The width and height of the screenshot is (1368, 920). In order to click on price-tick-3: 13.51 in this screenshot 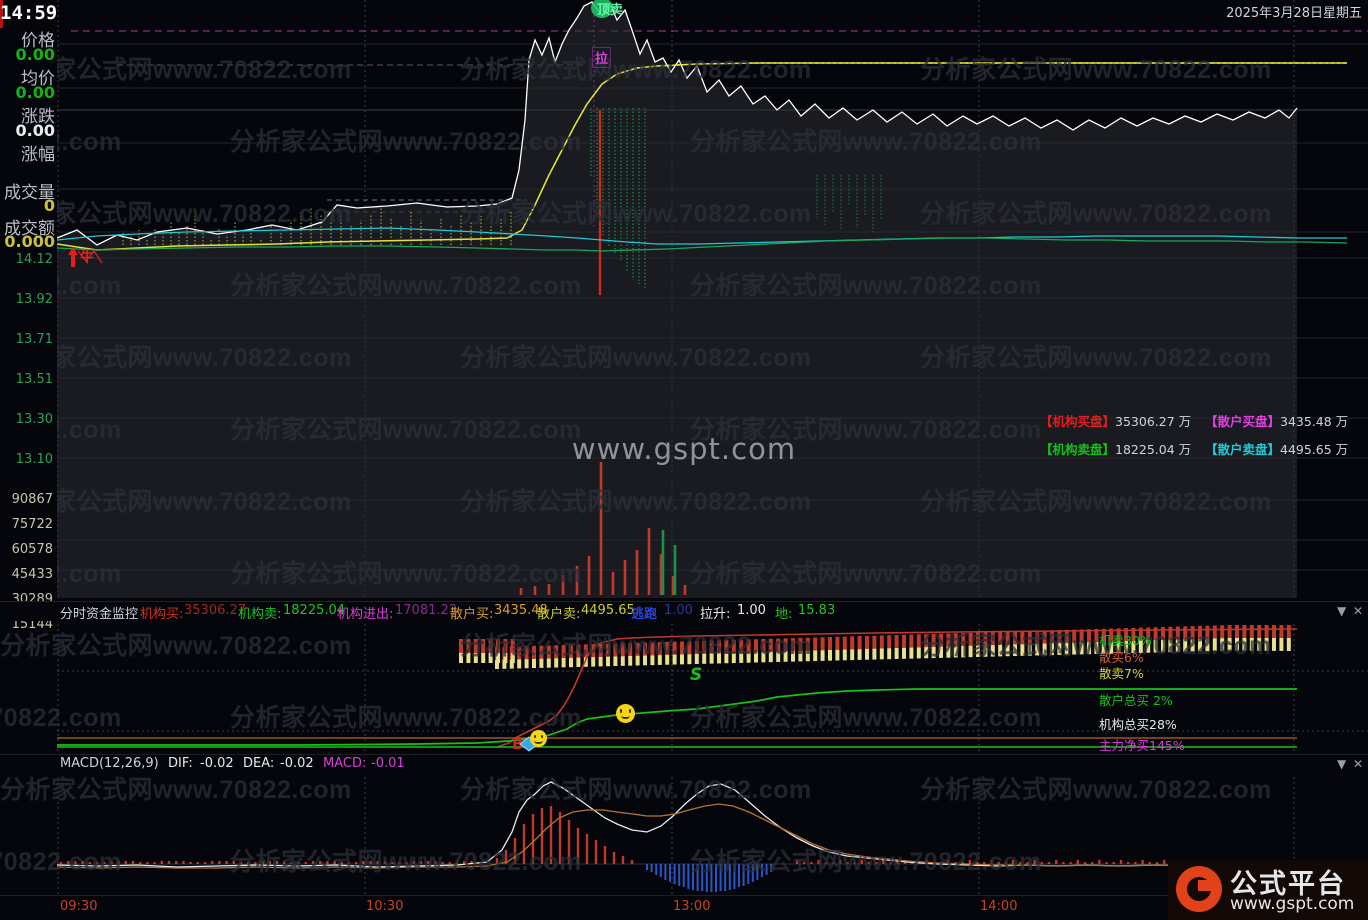, I will do `click(34, 379)`.